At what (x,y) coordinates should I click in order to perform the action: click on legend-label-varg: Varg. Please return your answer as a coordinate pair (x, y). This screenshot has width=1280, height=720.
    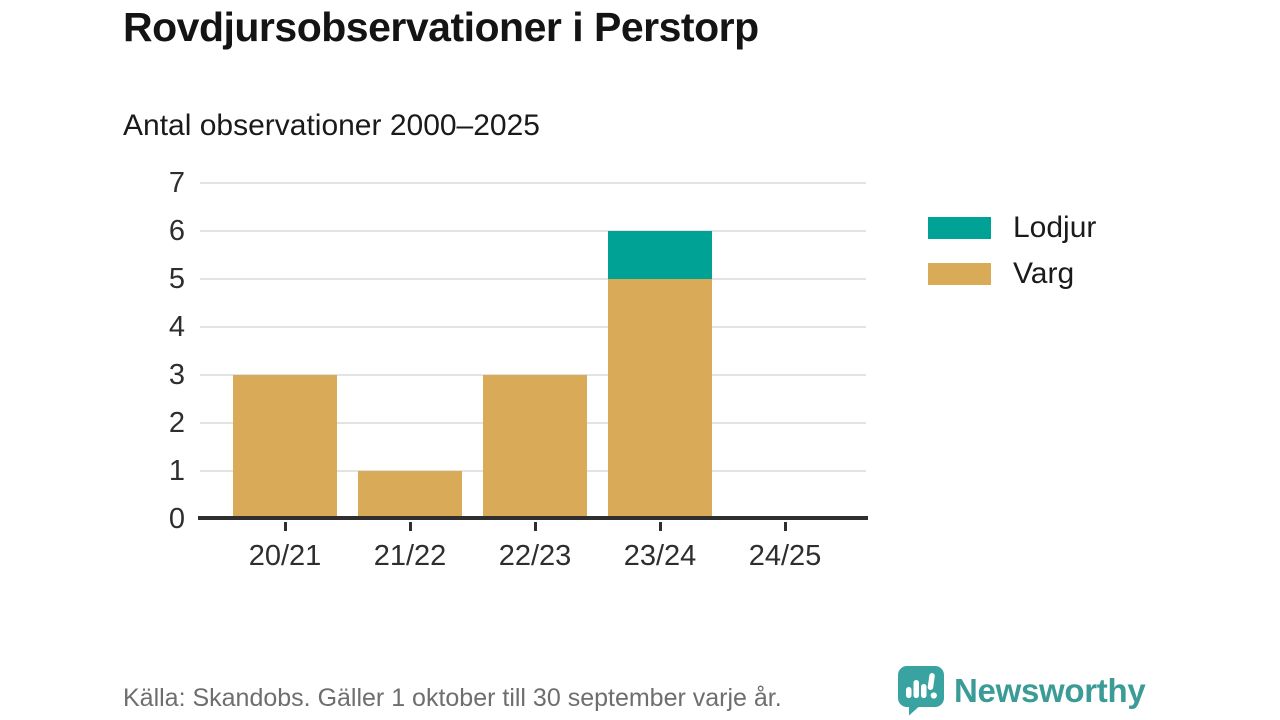
    Looking at the image, I should click on (1044, 273).